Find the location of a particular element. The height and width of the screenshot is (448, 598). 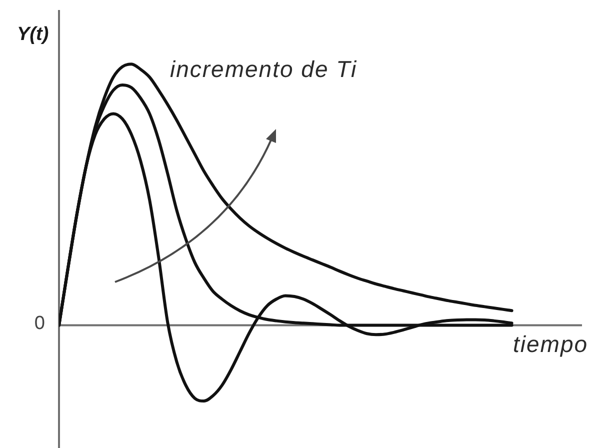

text: 0 is located at coordinates (39, 323).